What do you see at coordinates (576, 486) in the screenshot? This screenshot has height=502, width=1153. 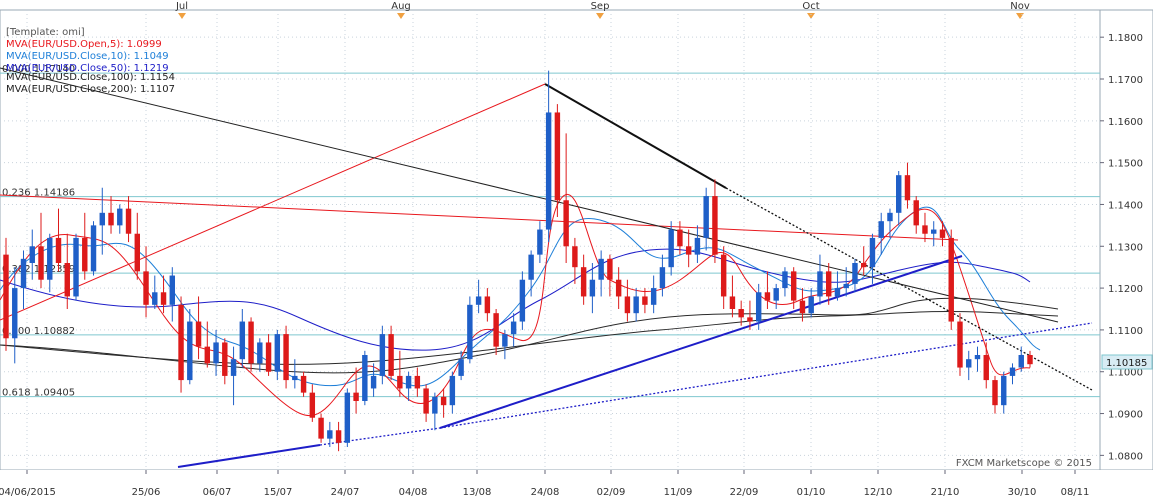 I see `date-axis-panel` at bounding box center [576, 486].